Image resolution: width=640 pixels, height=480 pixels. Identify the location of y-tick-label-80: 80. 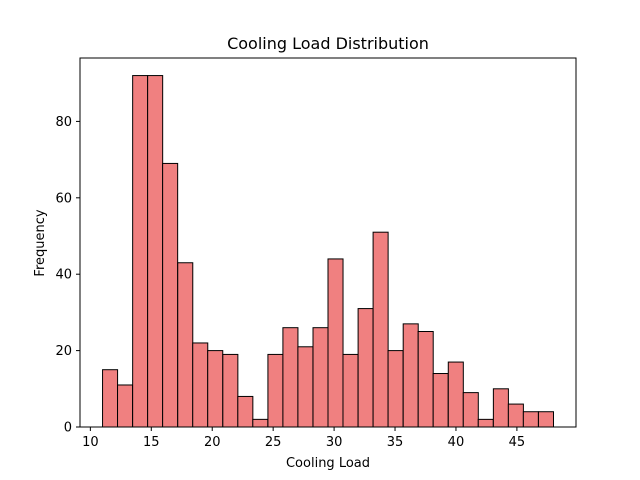
(63, 122).